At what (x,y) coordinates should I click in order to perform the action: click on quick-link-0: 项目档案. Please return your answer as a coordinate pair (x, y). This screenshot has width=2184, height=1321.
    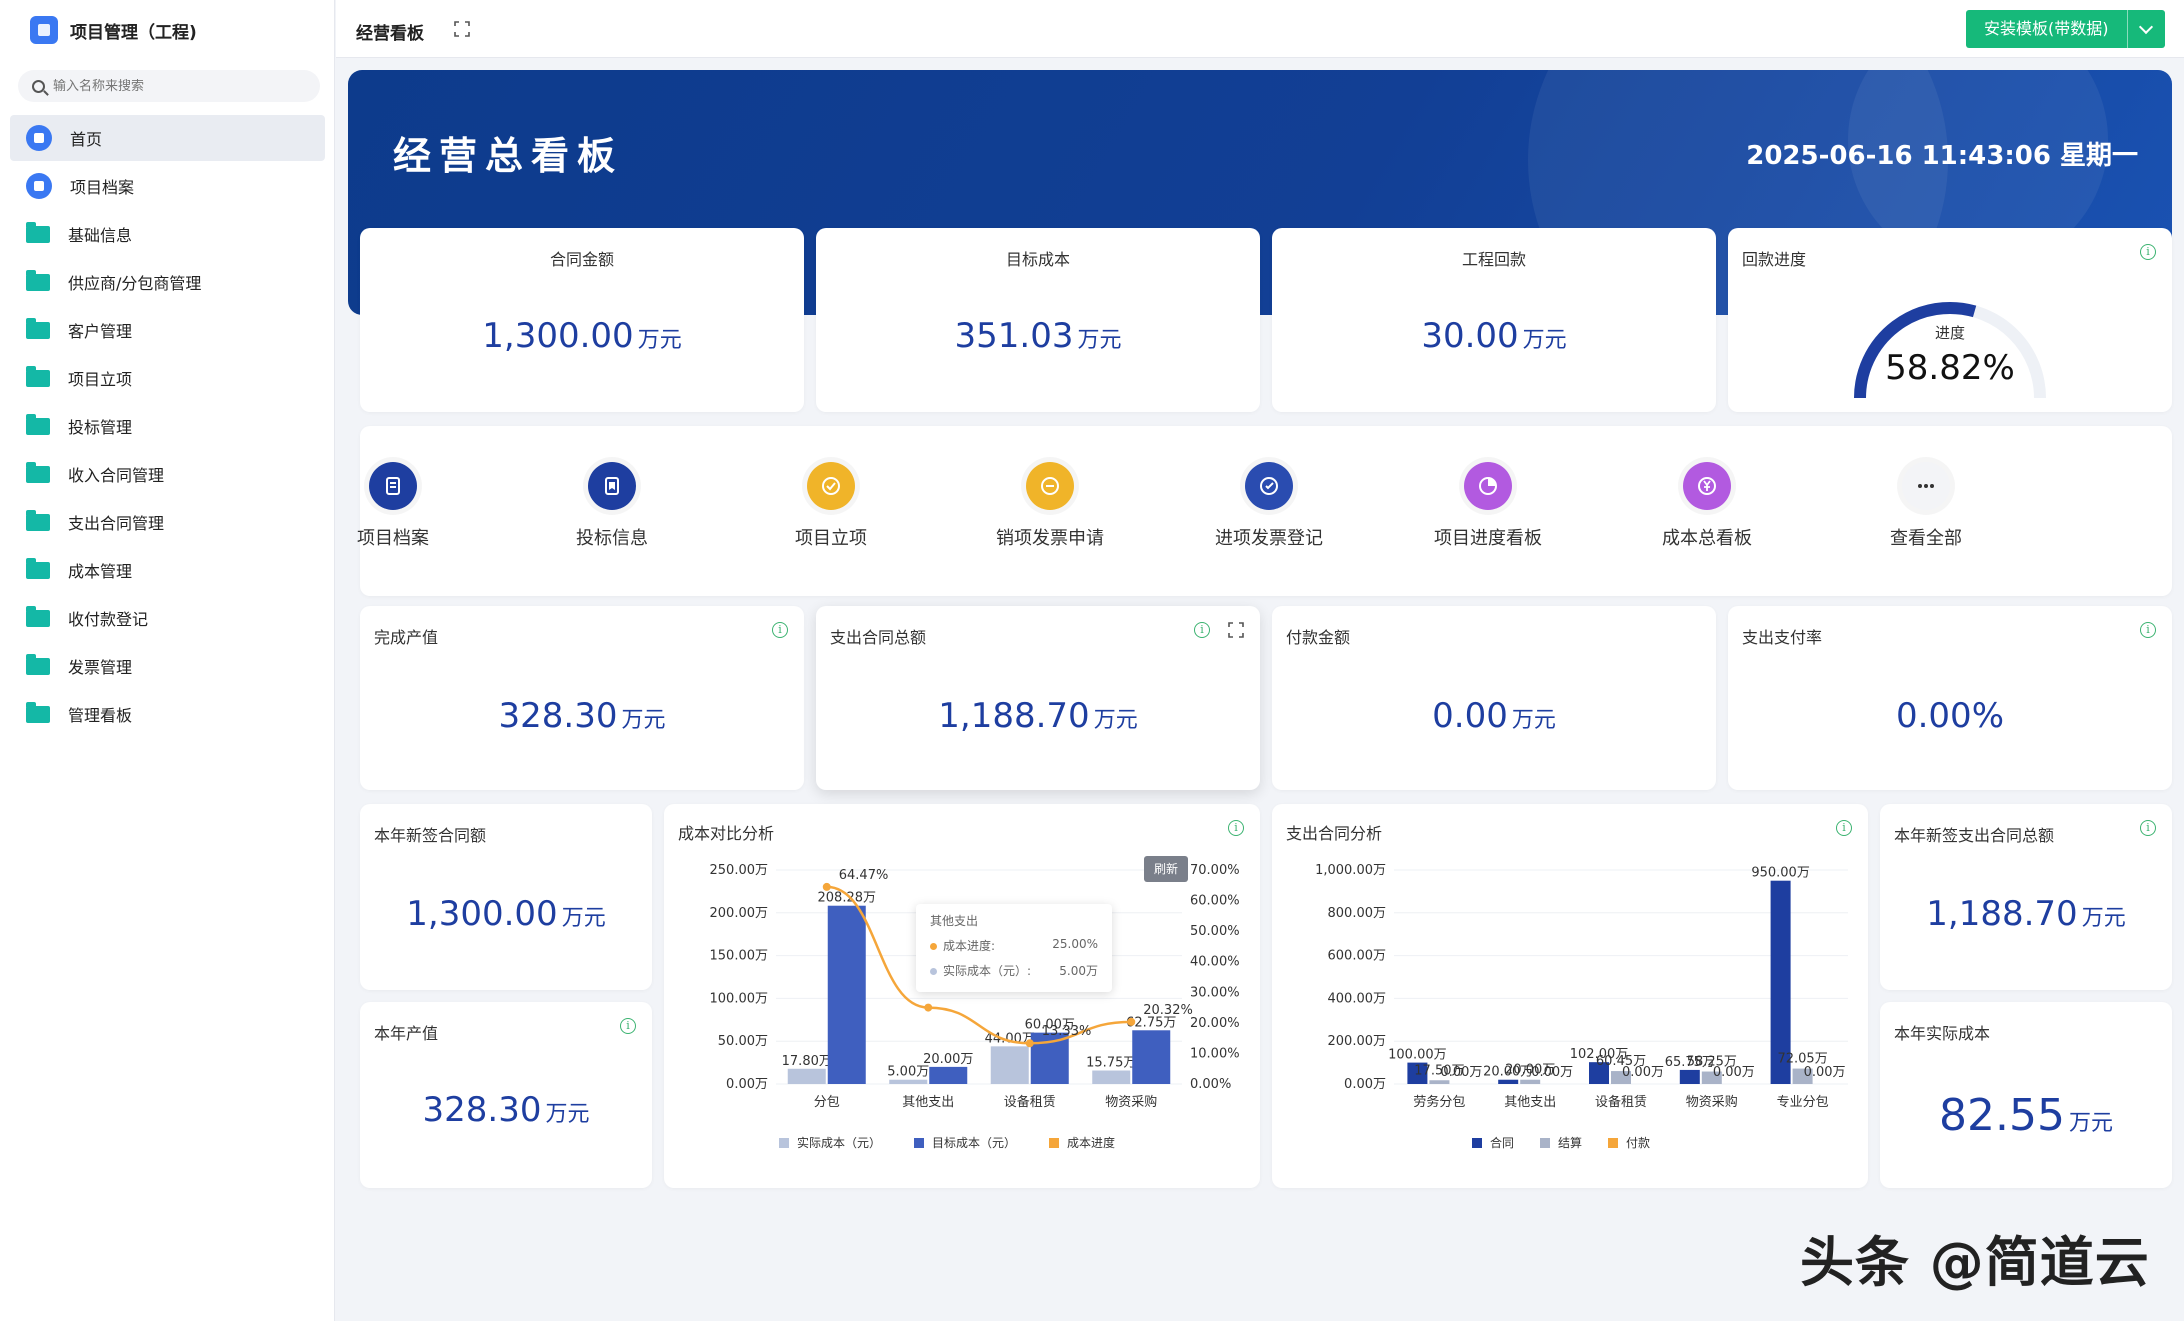
    Looking at the image, I should click on (393, 511).